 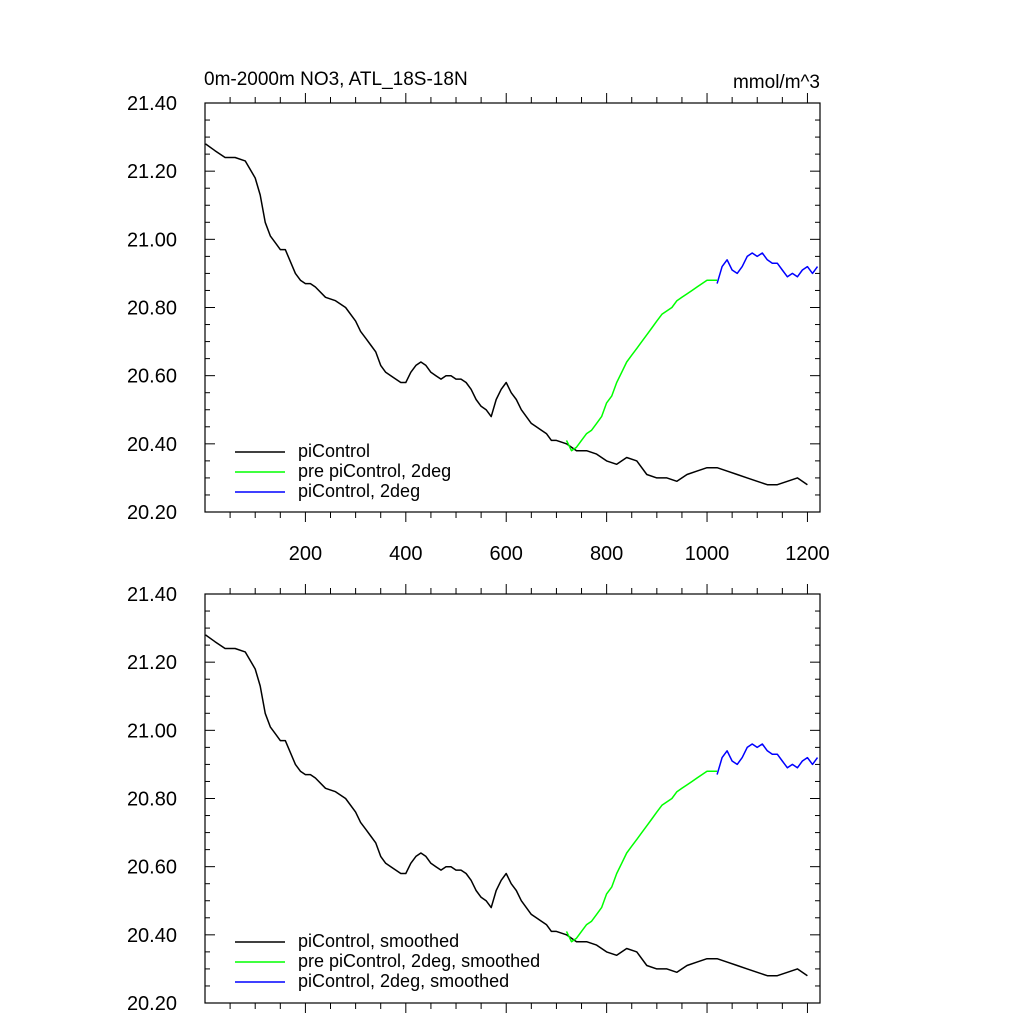 I want to click on x-tick-label: 200, so click(x=305, y=554).